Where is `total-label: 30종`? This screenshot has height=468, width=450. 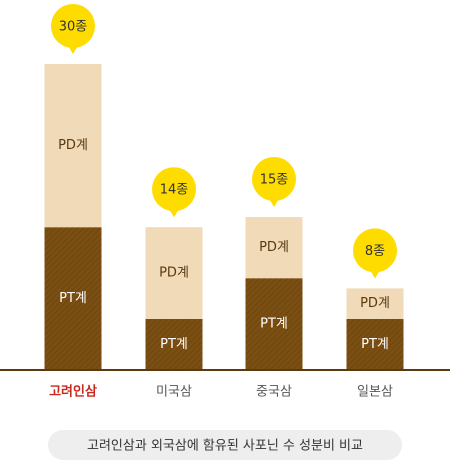
total-label: 30종 is located at coordinates (73, 27).